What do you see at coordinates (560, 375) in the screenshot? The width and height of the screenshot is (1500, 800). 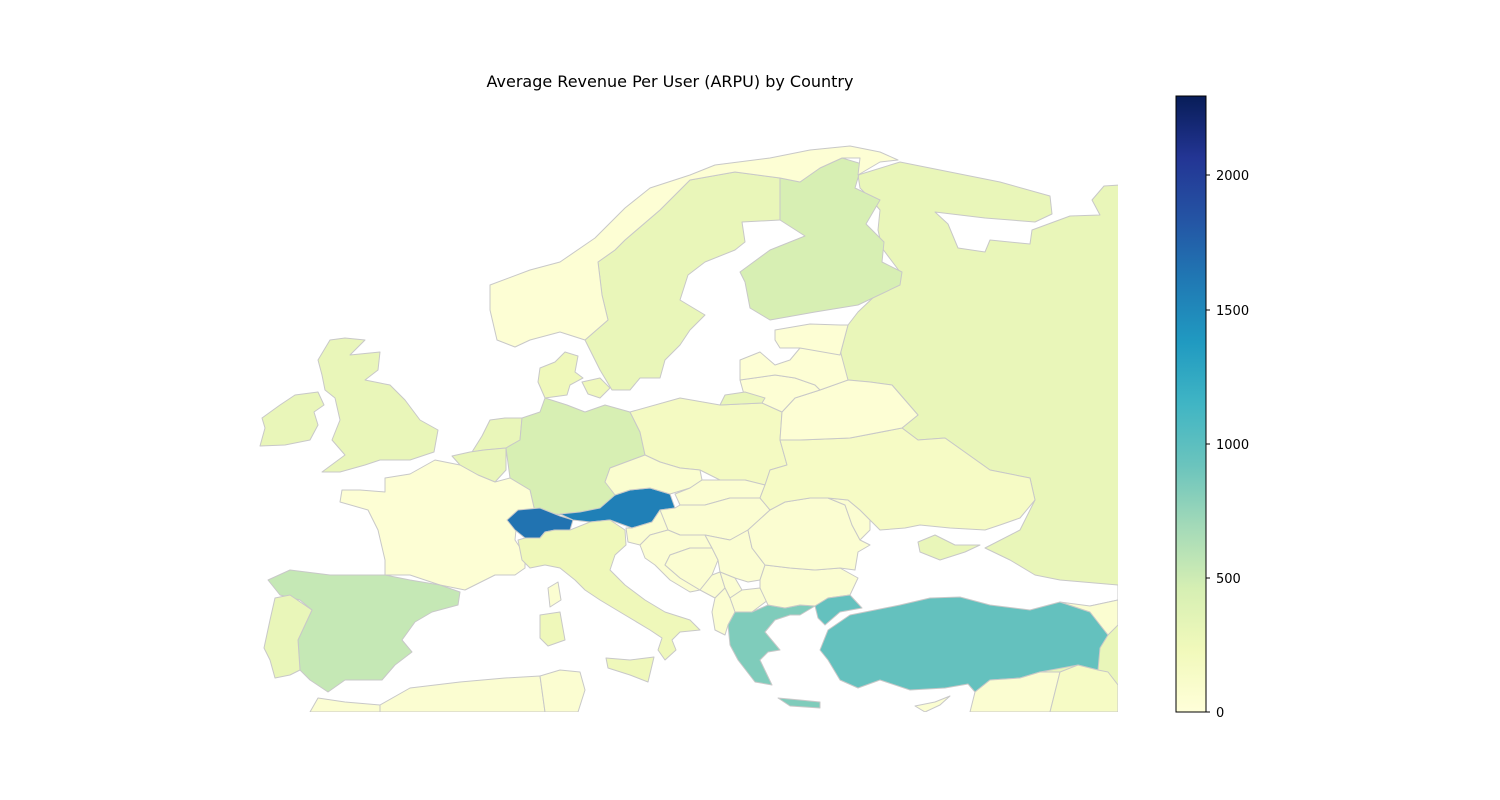 I see `country-denmark` at bounding box center [560, 375].